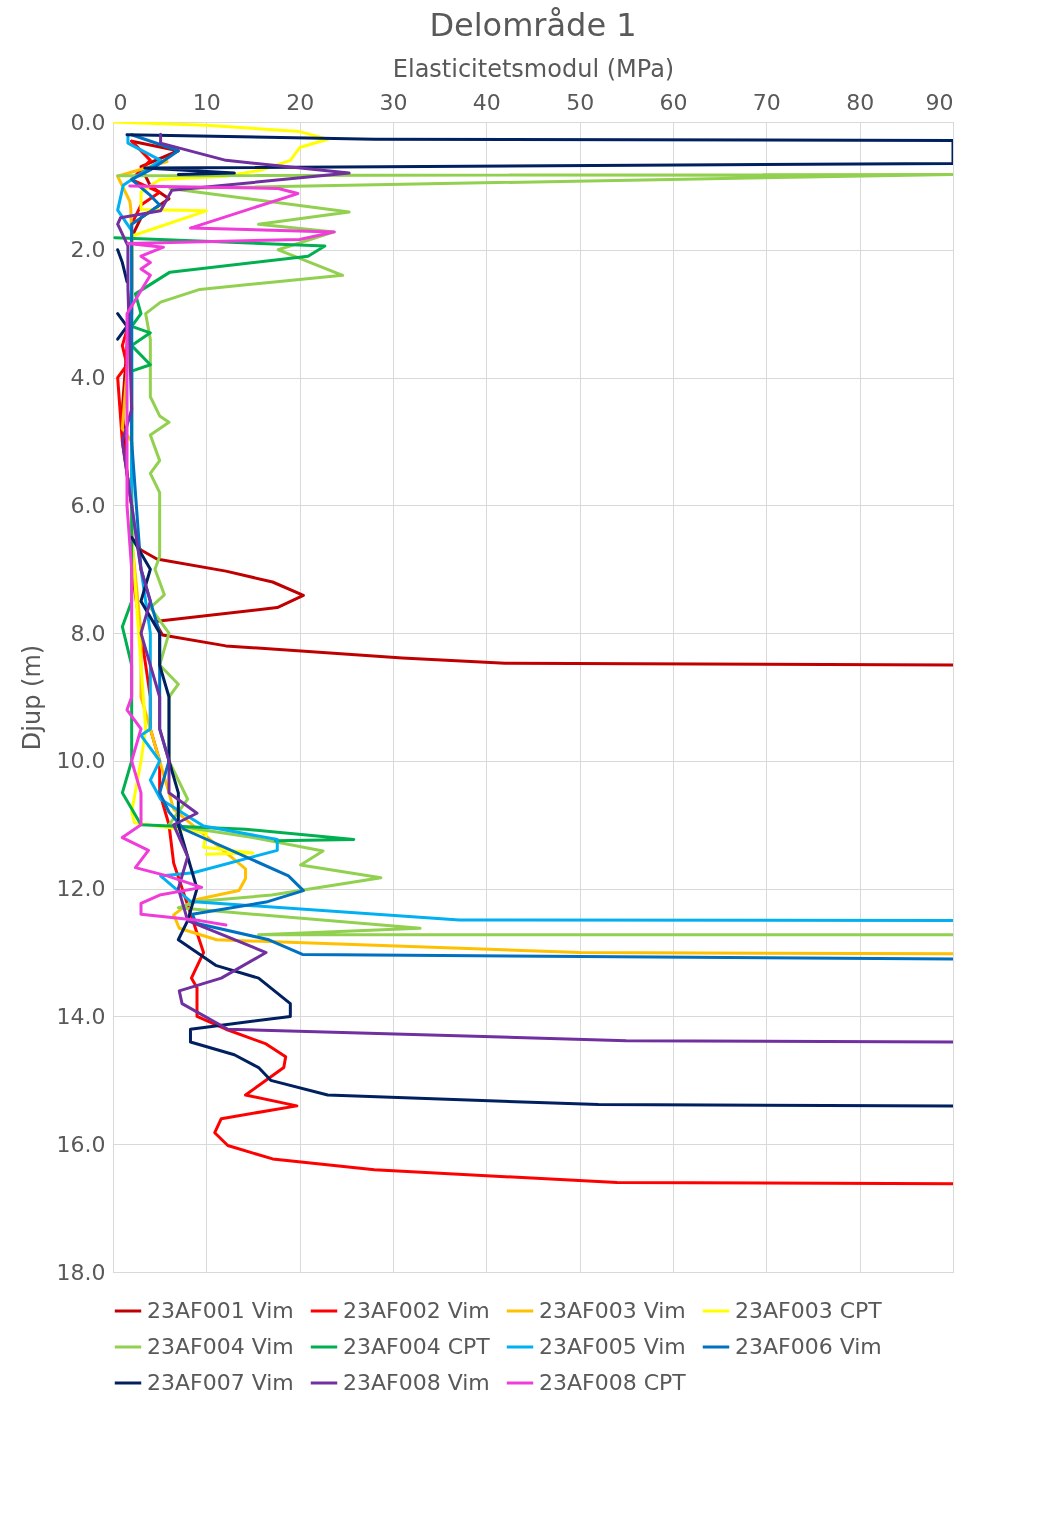 The image size is (1045, 1533). Describe the element at coordinates (81, 1272) in the screenshot. I see `y-tick-label: 18.0` at that location.